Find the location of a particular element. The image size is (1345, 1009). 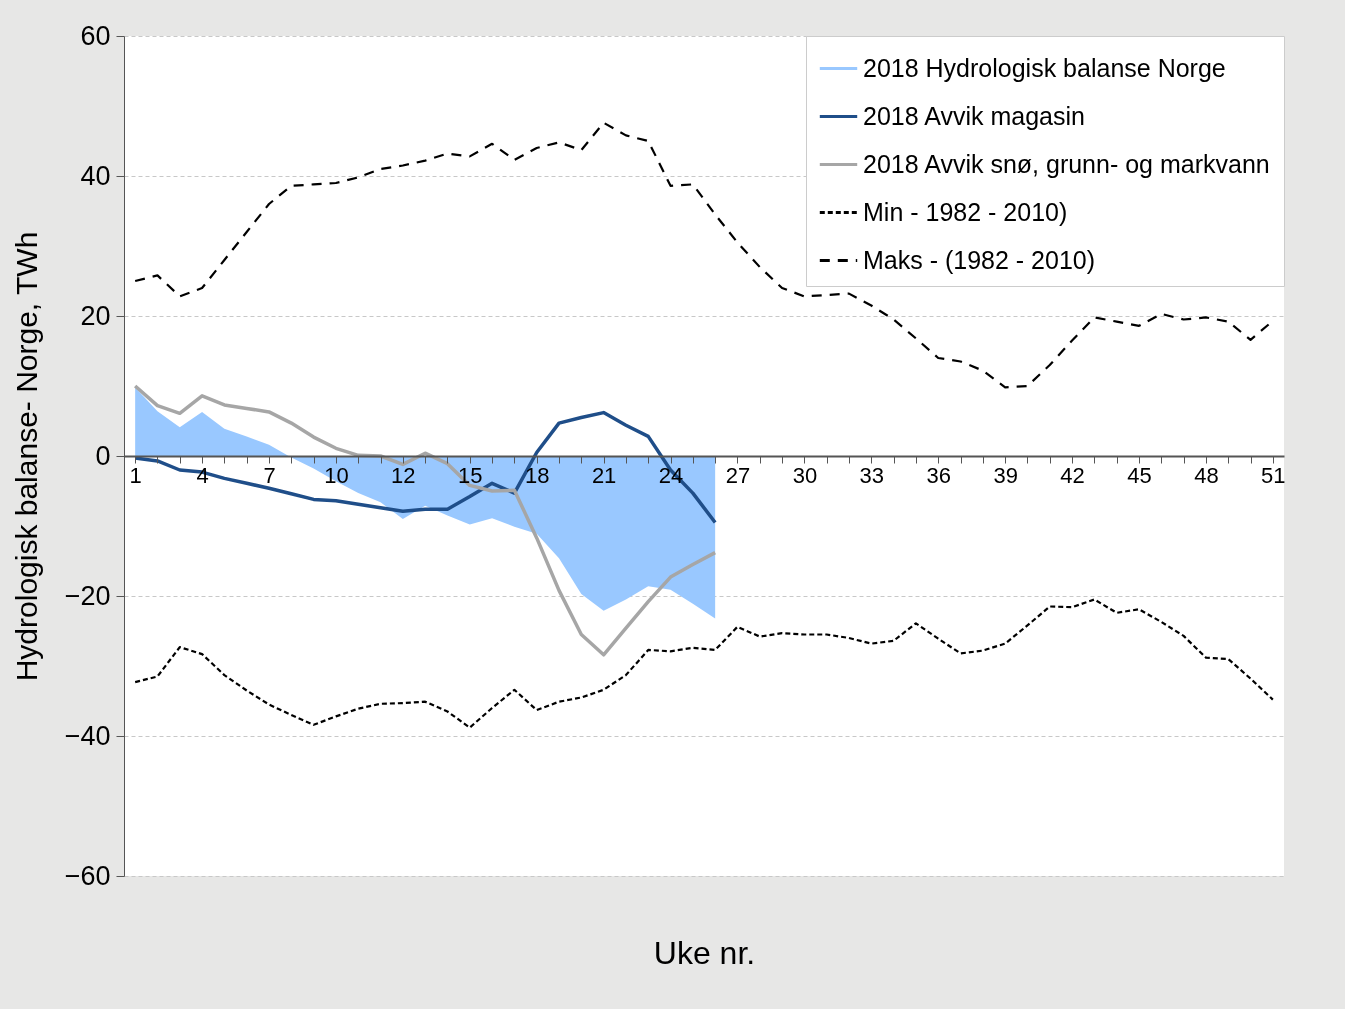

x-tick-label: 24 is located at coordinates (671, 475).